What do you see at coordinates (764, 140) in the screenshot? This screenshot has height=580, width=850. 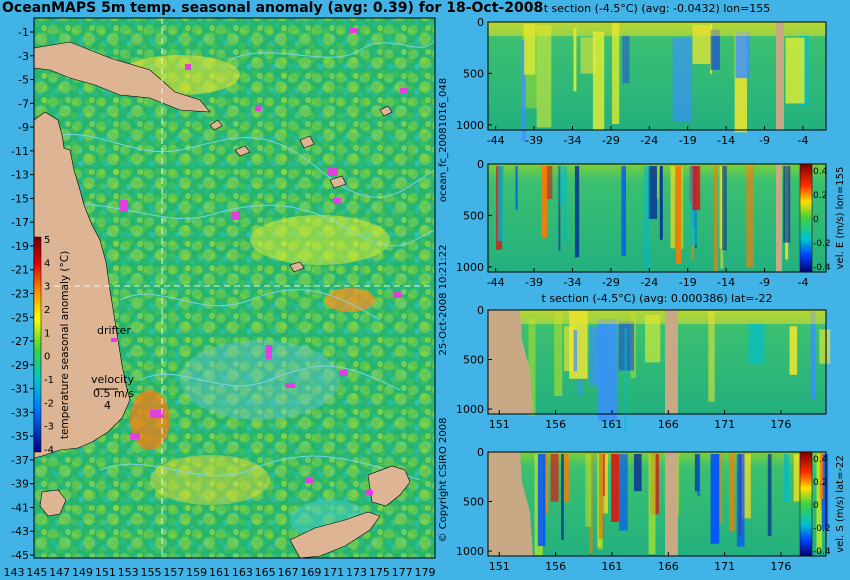 I see `section-x-tick: -9` at bounding box center [764, 140].